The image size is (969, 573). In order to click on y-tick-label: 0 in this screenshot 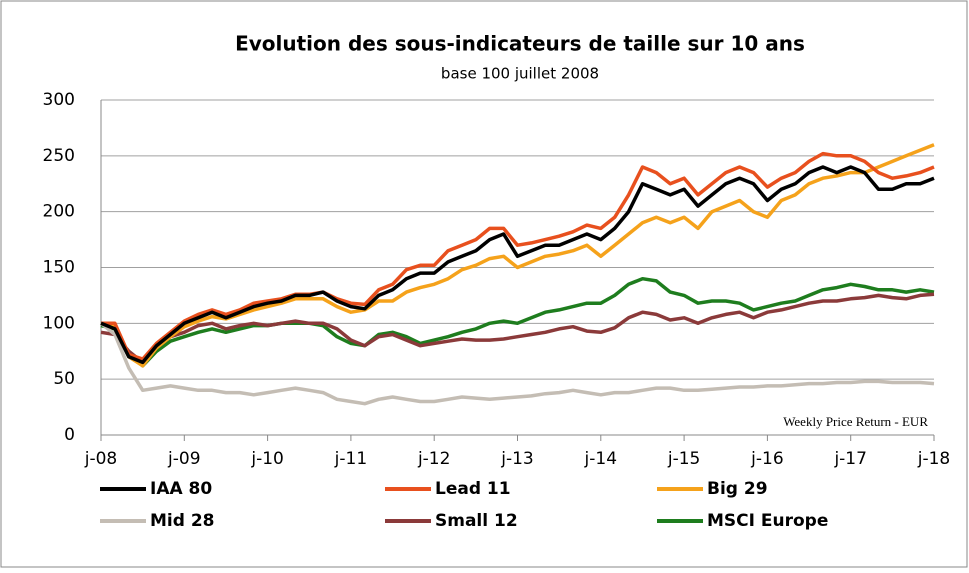, I will do `click(69, 435)`.